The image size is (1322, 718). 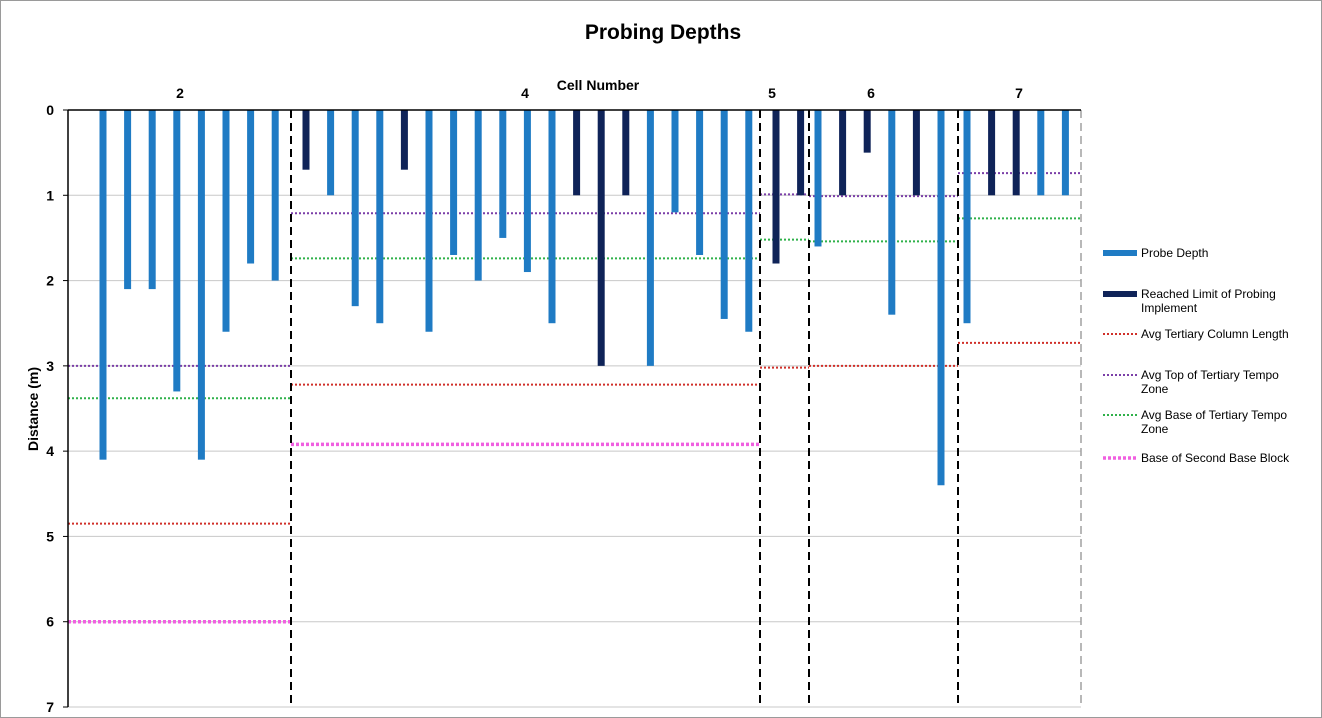 I want to click on legend-label-line: Reached Limit of Probing, so click(x=1208, y=294).